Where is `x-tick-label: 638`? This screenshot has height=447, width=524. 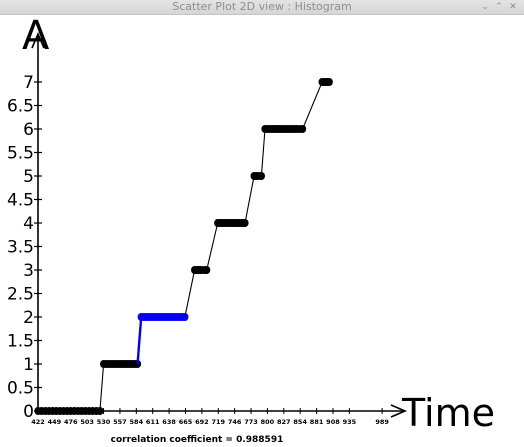
x-tick-label: 638 is located at coordinates (169, 422).